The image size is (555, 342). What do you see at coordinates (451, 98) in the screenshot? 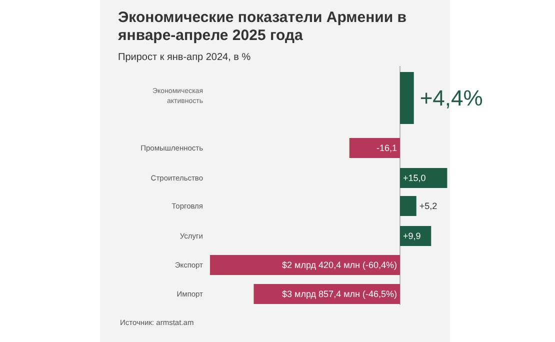
I see `data-label: +4,4%` at bounding box center [451, 98].